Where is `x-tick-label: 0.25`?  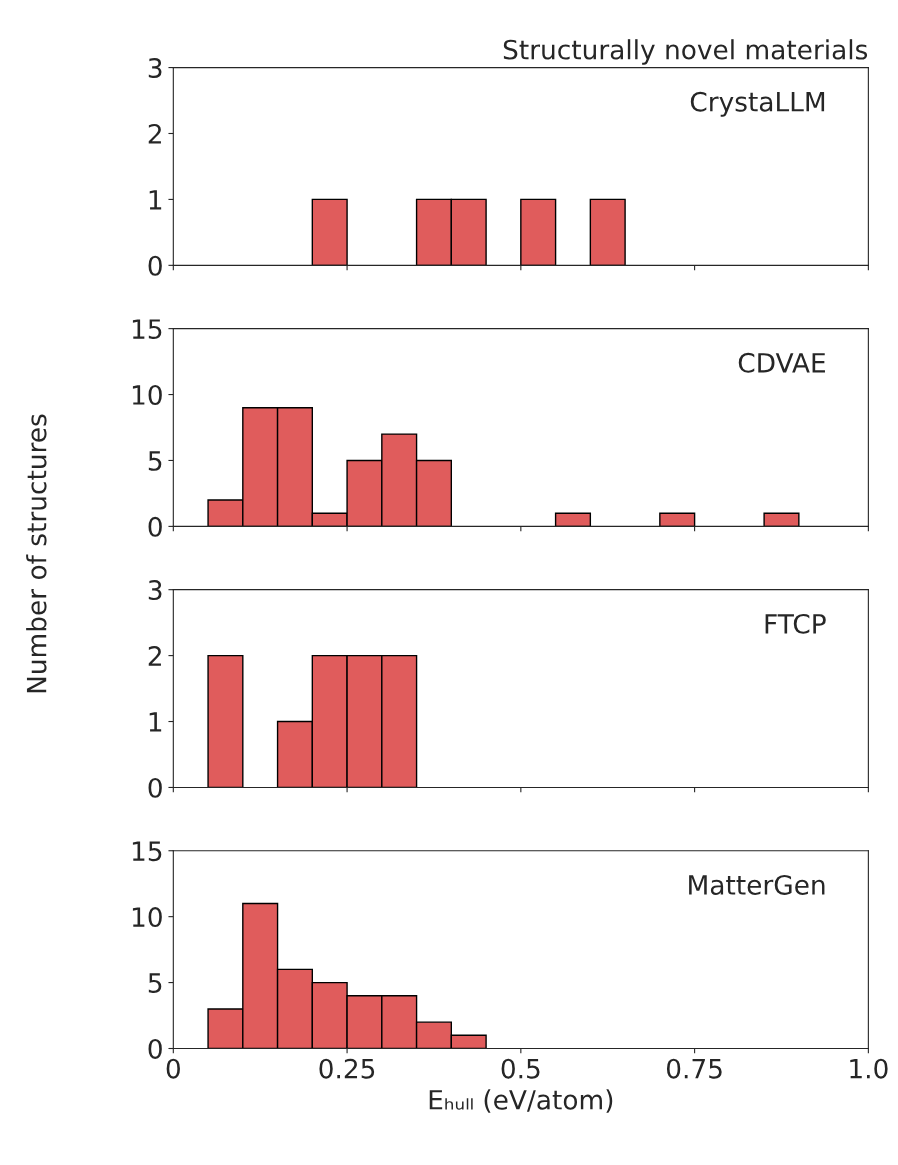
x-tick-label: 0.25 is located at coordinates (347, 1068).